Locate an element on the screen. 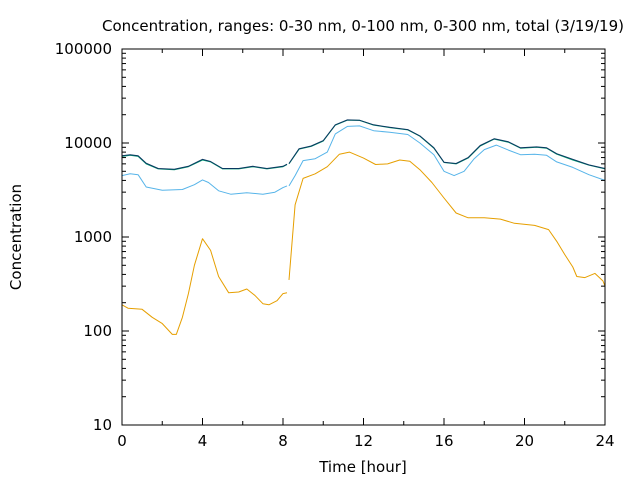 The image size is (640, 480). x-tick-label: 8 is located at coordinates (283, 441).